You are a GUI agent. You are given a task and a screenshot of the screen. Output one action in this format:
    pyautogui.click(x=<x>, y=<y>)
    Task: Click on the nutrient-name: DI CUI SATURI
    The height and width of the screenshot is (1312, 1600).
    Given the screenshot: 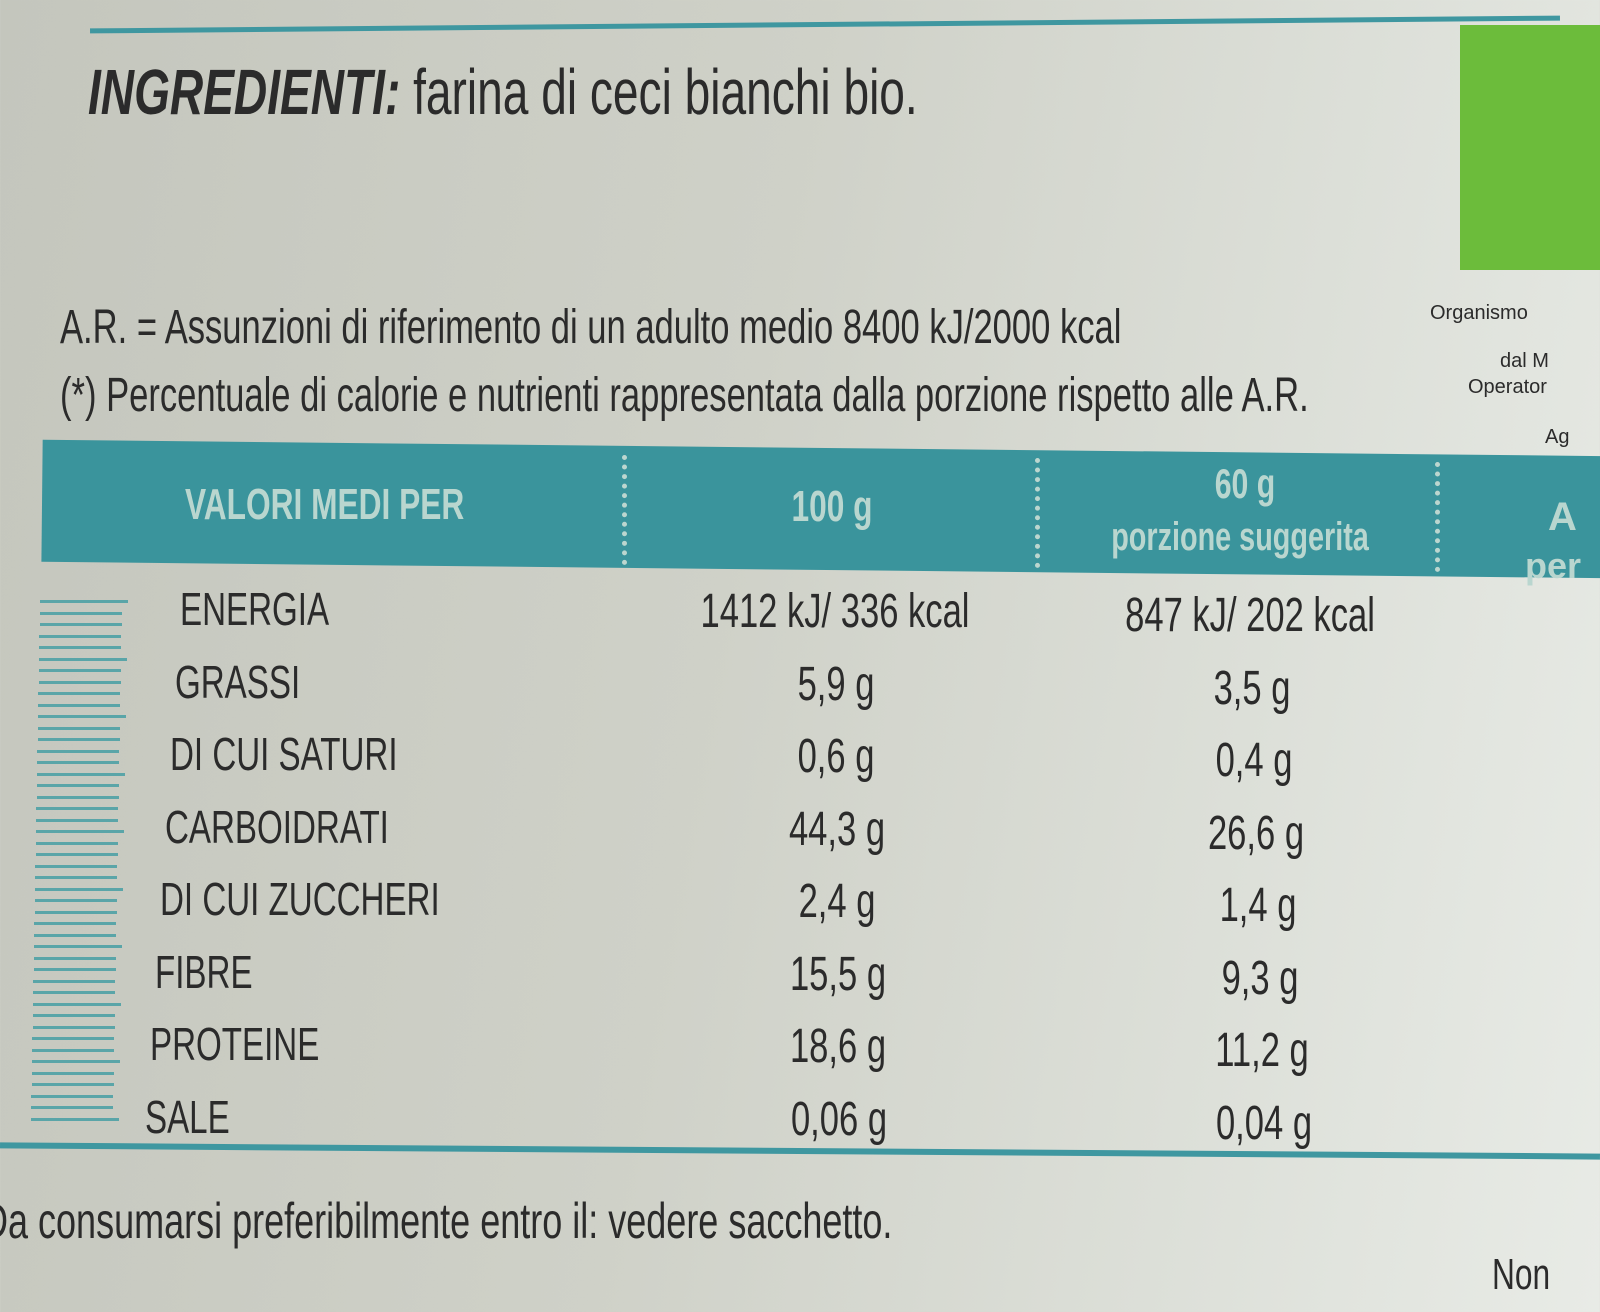 What is the action you would take?
    pyautogui.click(x=284, y=754)
    